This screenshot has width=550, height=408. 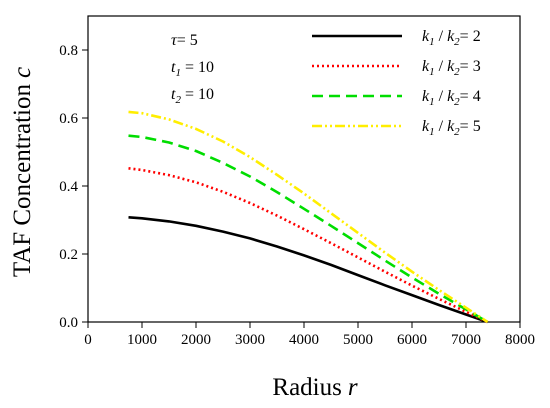 I want to click on x-tick-label: 2000, so click(x=196, y=340).